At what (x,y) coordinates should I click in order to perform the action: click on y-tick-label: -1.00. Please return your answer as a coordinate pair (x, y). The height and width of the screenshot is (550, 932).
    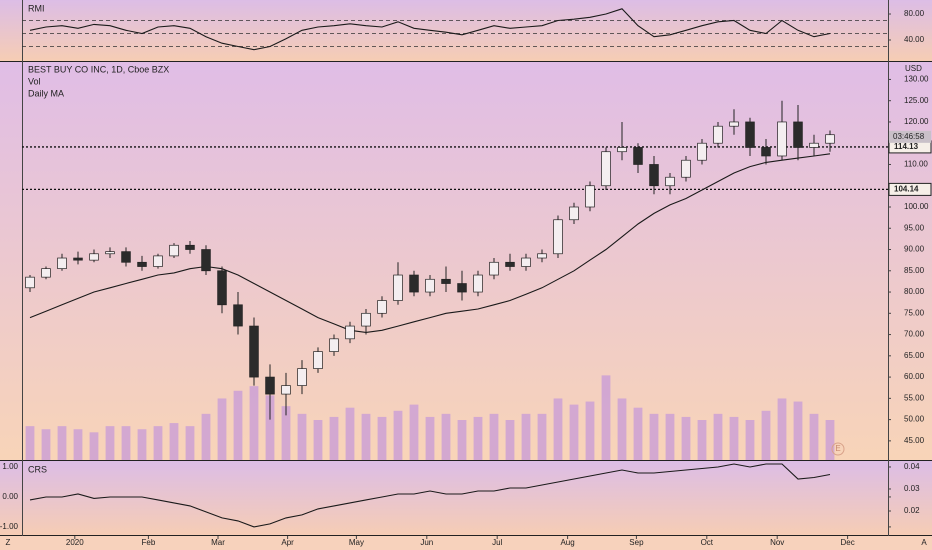
    Looking at the image, I should click on (9, 526).